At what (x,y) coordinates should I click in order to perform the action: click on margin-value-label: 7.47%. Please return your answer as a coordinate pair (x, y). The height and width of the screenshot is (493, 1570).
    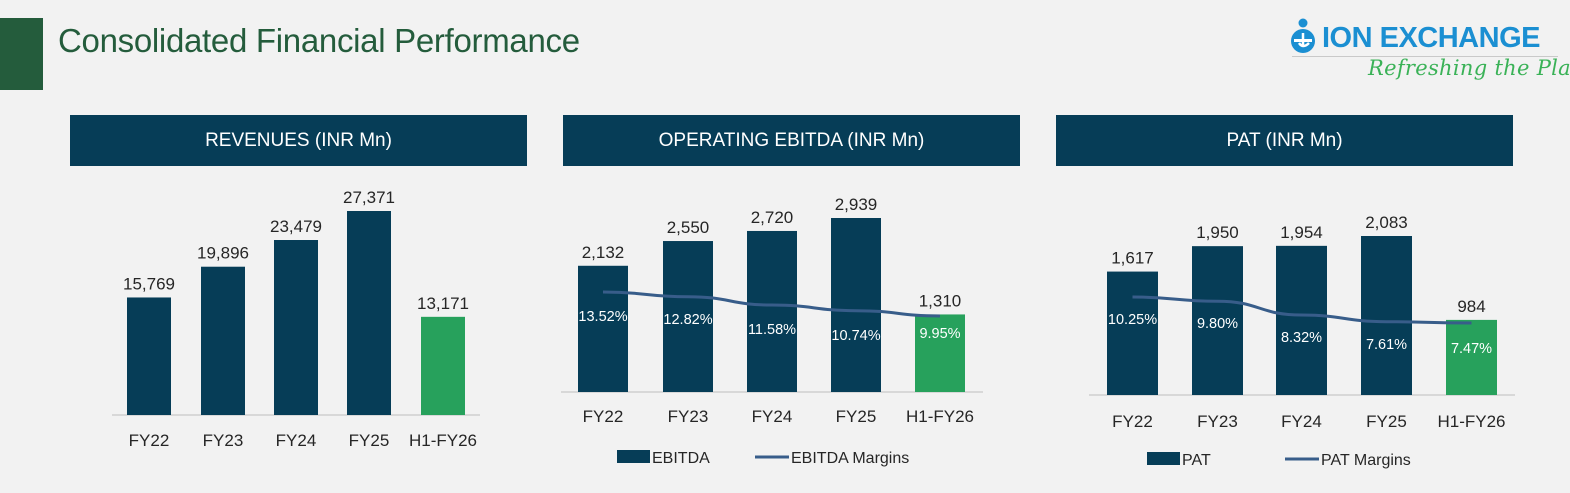
    Looking at the image, I should click on (1471, 349).